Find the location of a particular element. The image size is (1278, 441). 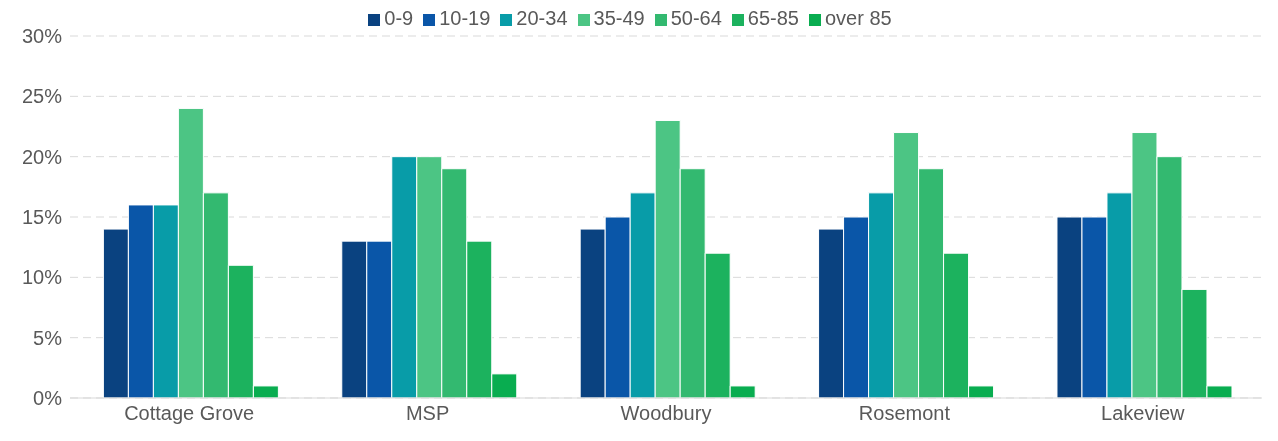

x-tick-label: Woodbury is located at coordinates (666, 413).